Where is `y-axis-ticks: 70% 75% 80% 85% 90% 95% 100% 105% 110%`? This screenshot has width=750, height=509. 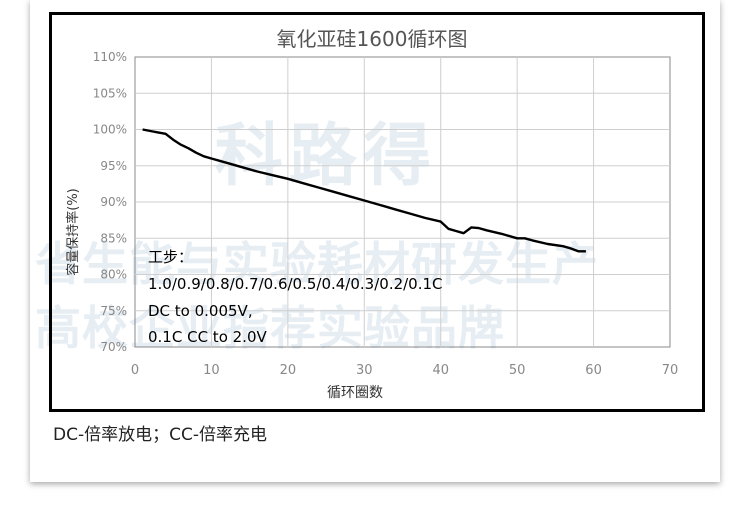
y-axis-ticks: 70% 75% 80% 85% 90% 95% 100% 105% 110% is located at coordinates (110, 202).